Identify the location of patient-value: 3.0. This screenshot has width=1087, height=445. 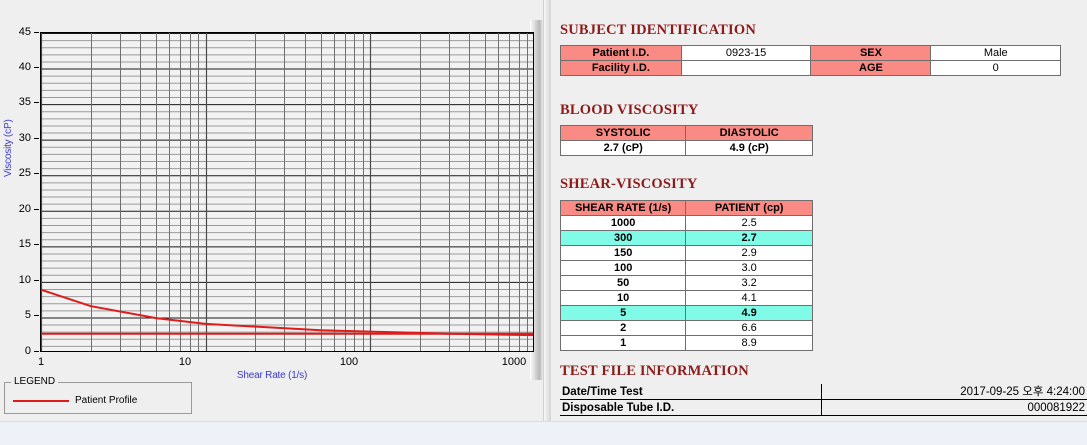
(749, 268).